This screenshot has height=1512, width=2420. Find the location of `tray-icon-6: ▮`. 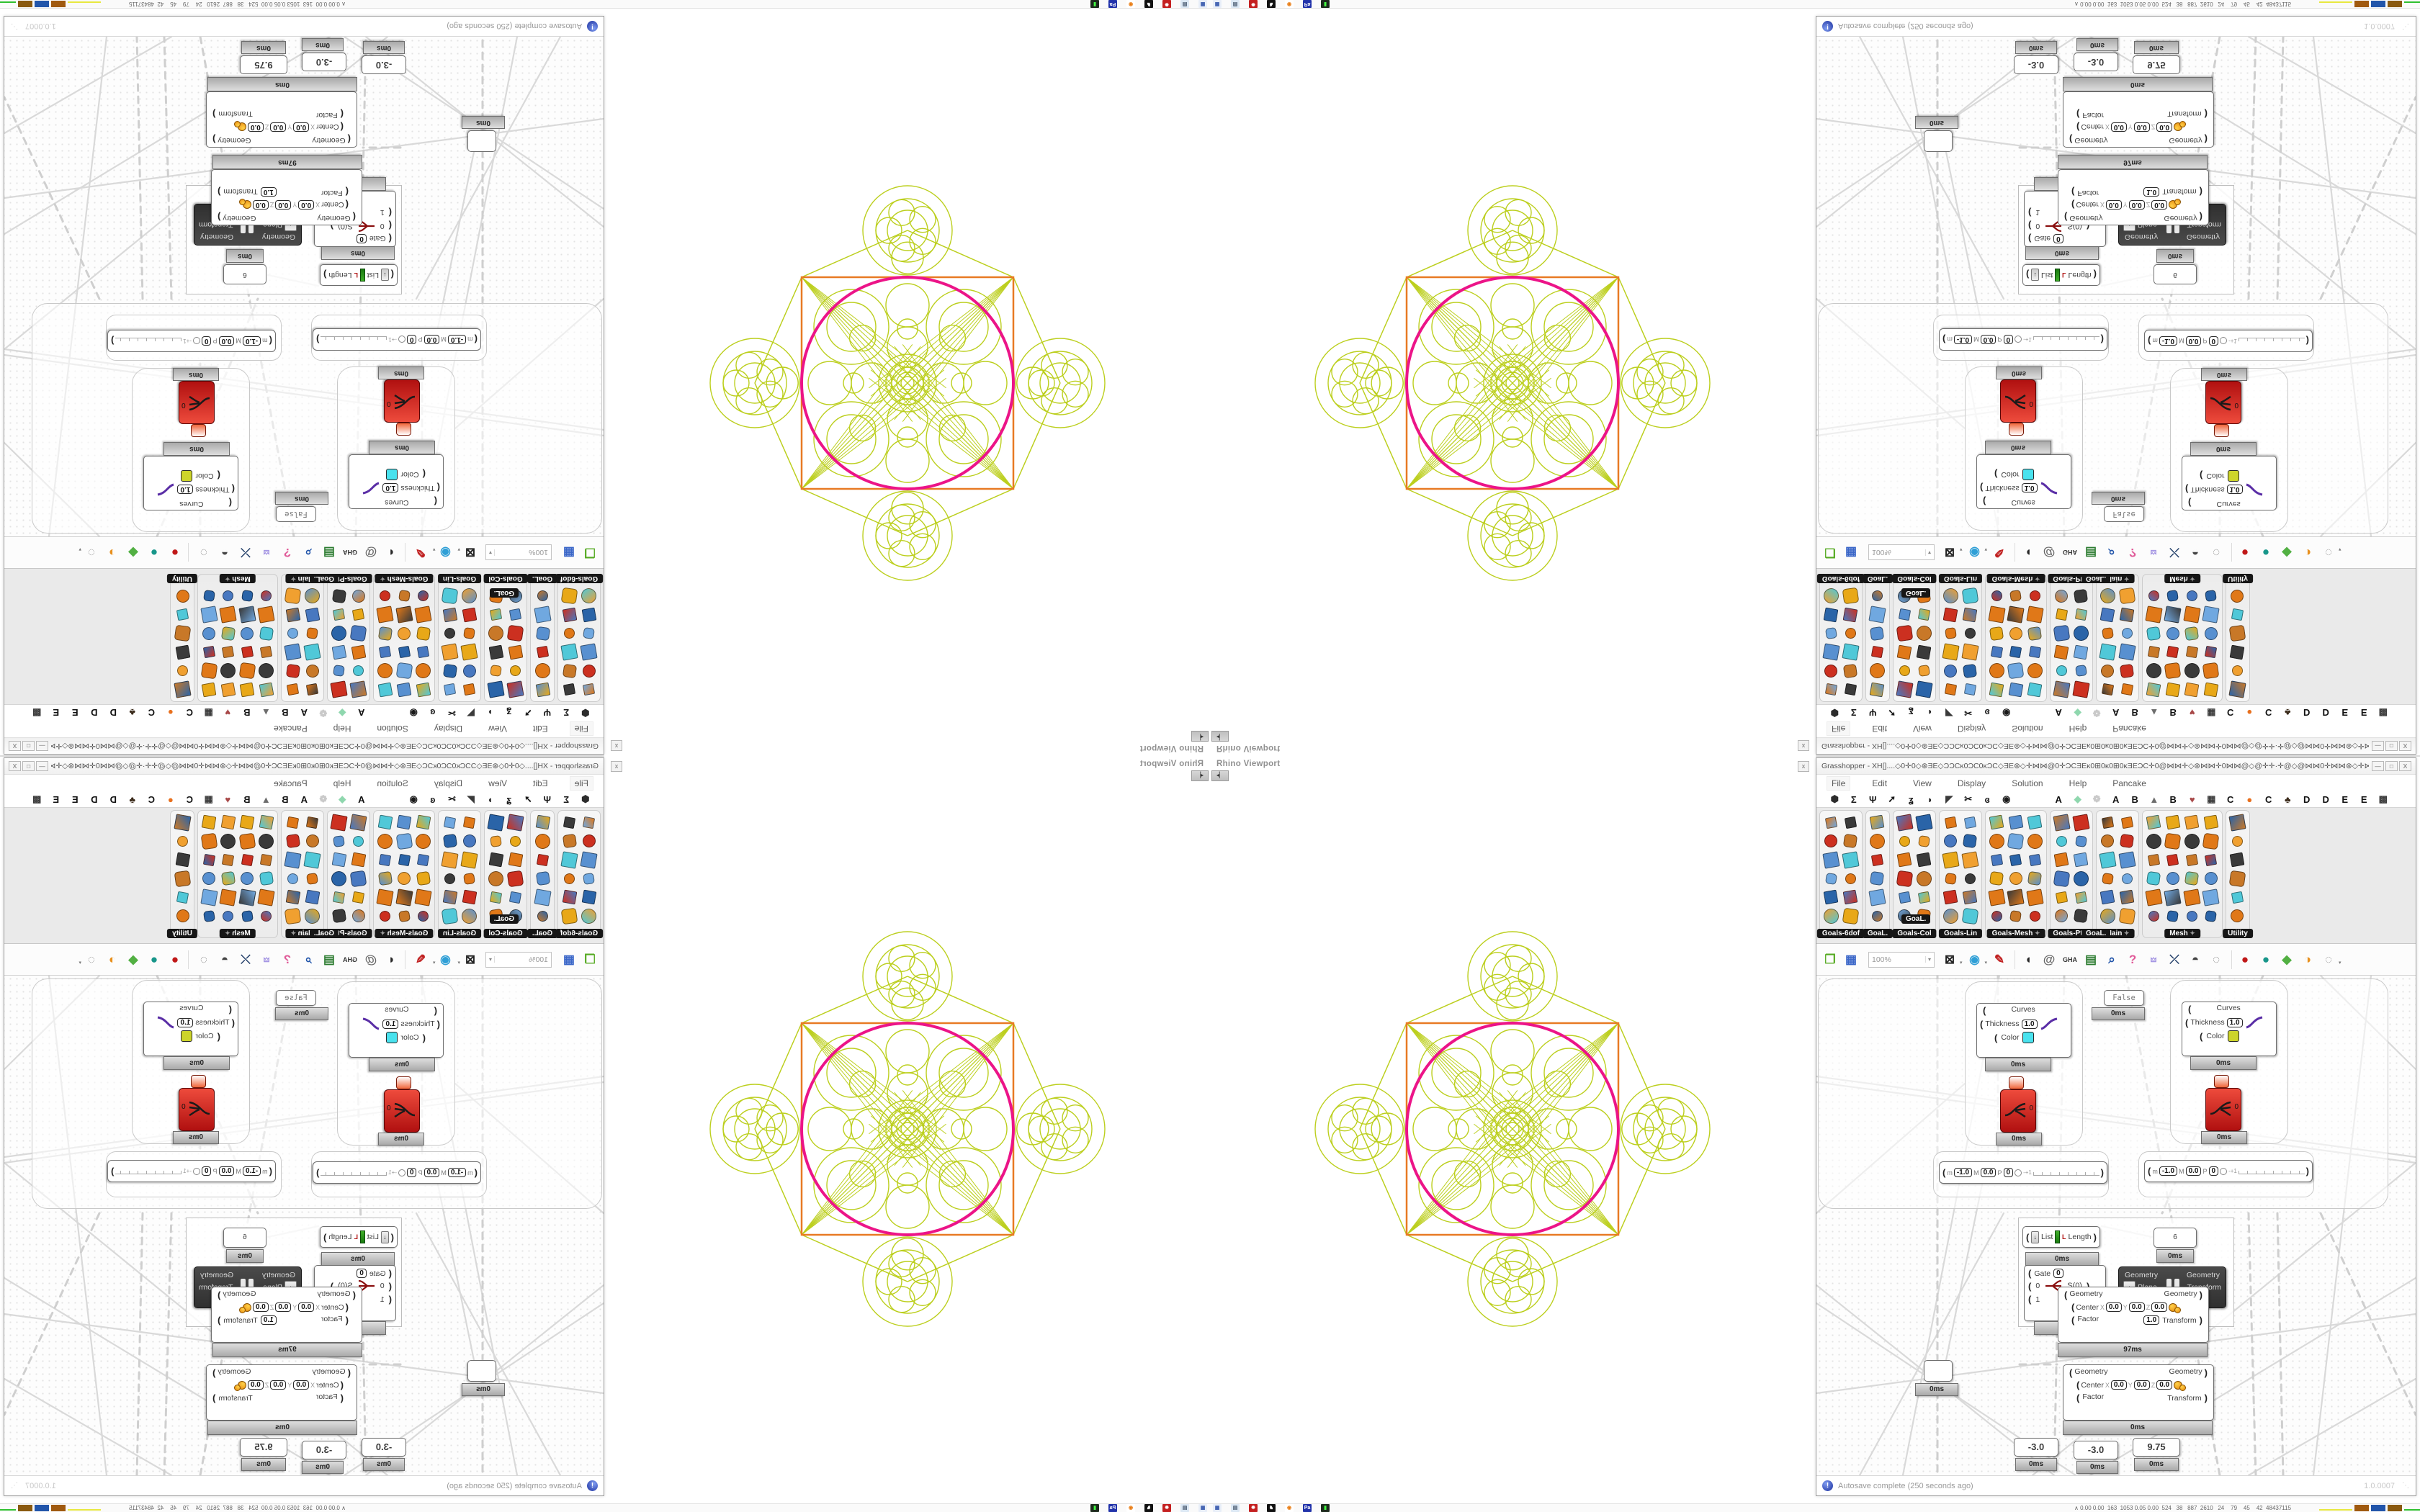

tray-icon-6: ▮ is located at coordinates (1094, 4).